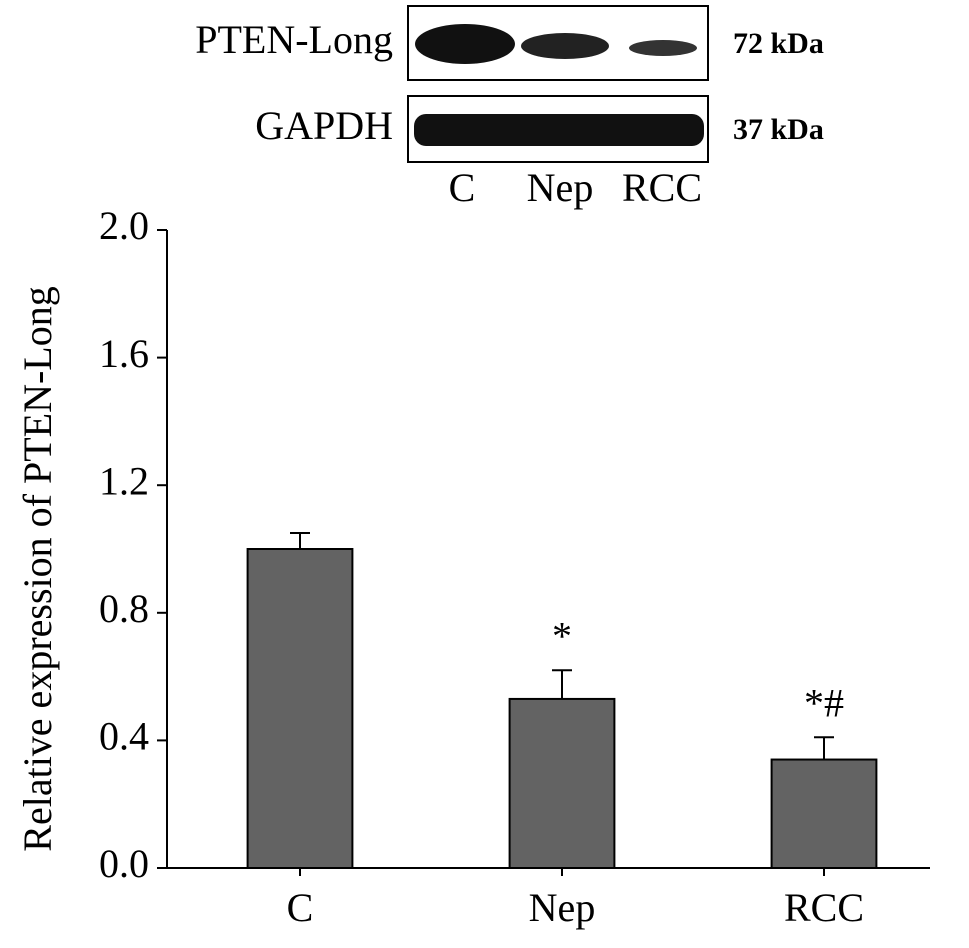 The width and height of the screenshot is (969, 948). Describe the element at coordinates (124, 736) in the screenshot. I see `y-tick-label: 0.4` at that location.